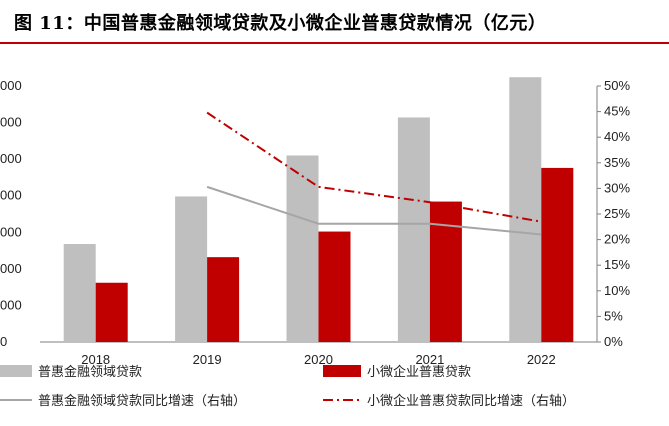 The image size is (669, 426). I want to click on line-series, so click(374, 173).